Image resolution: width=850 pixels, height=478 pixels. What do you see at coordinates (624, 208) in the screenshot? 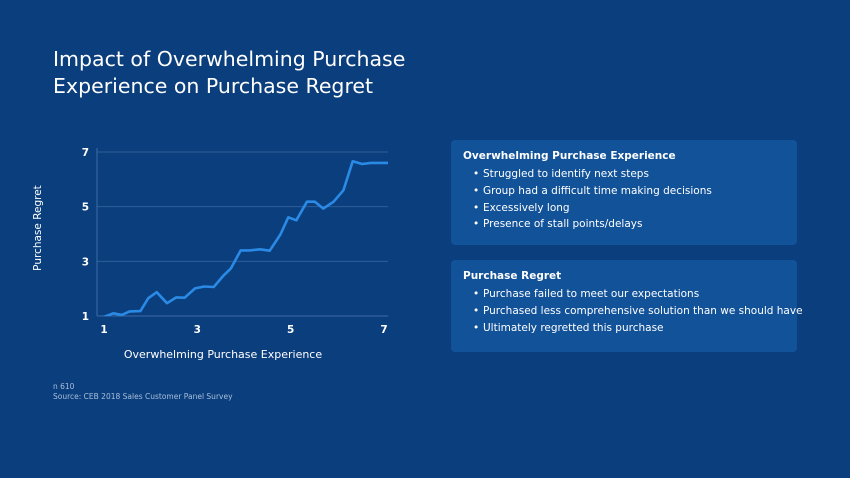
I see `list-item: • Excessively long` at bounding box center [624, 208].